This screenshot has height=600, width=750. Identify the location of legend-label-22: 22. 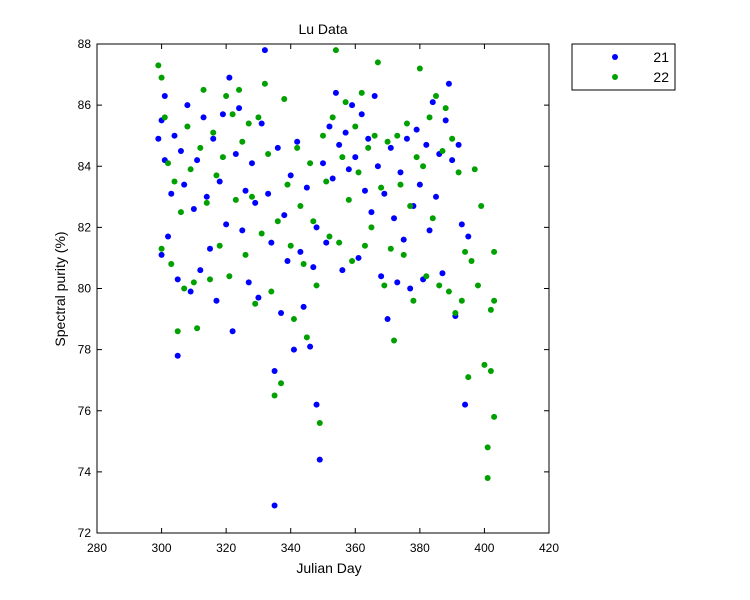
(661, 77).